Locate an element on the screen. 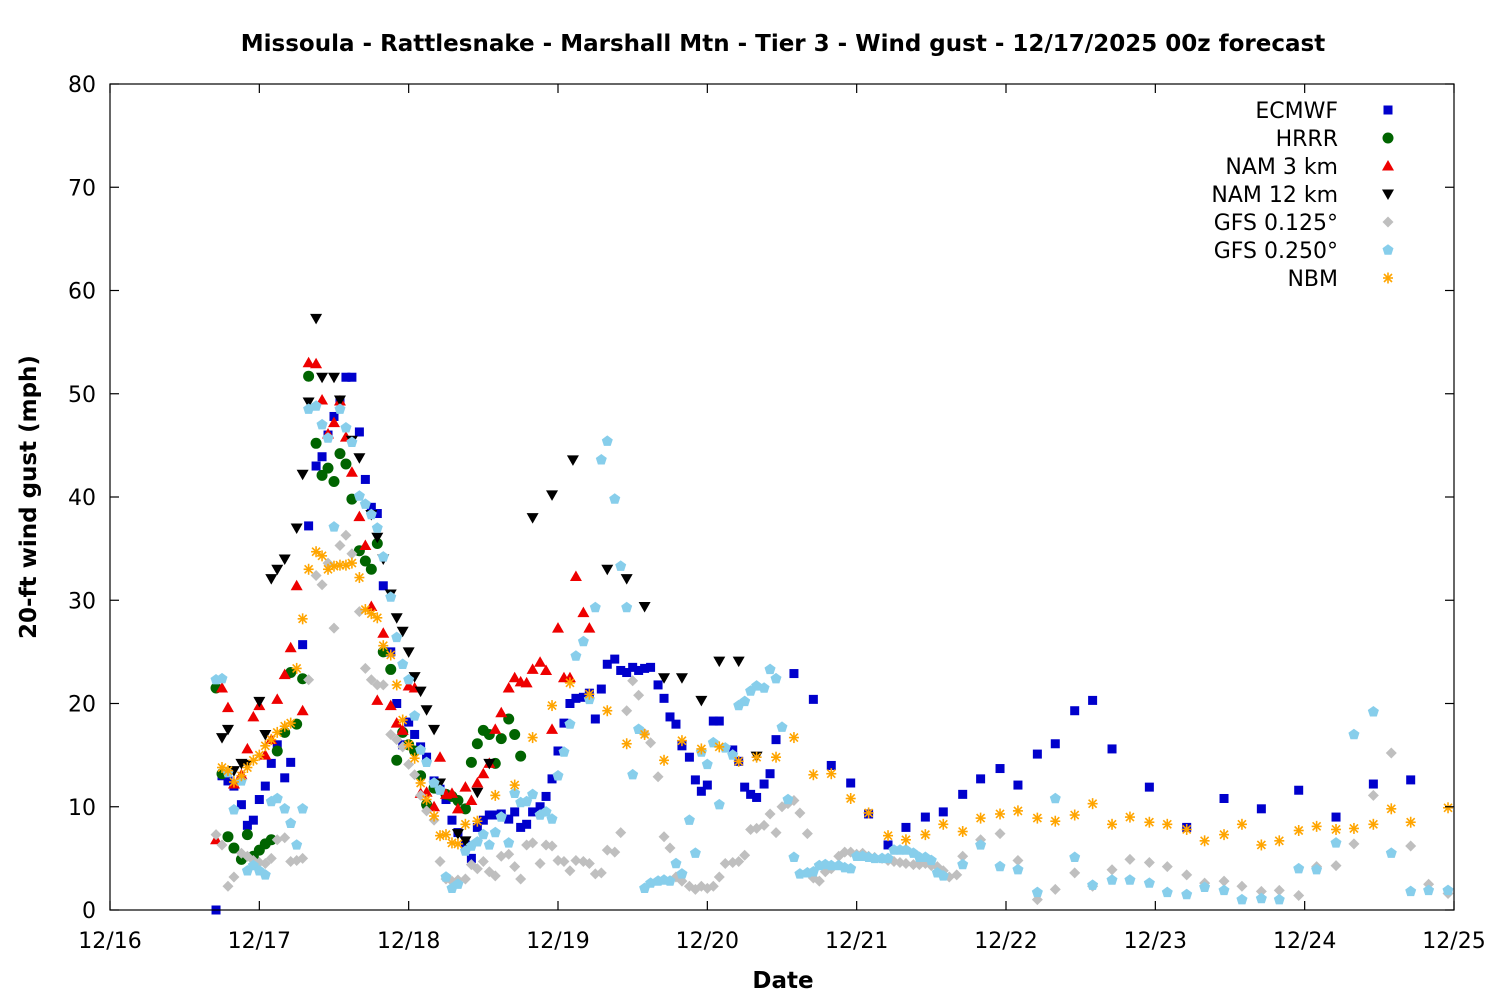  y-tick-label: 50 is located at coordinates (82, 395).